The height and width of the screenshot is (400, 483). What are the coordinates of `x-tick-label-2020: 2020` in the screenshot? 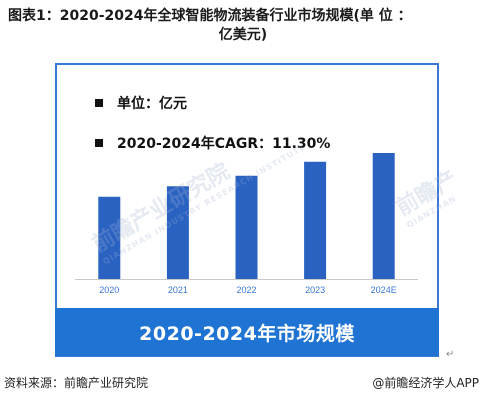 It's located at (109, 290).